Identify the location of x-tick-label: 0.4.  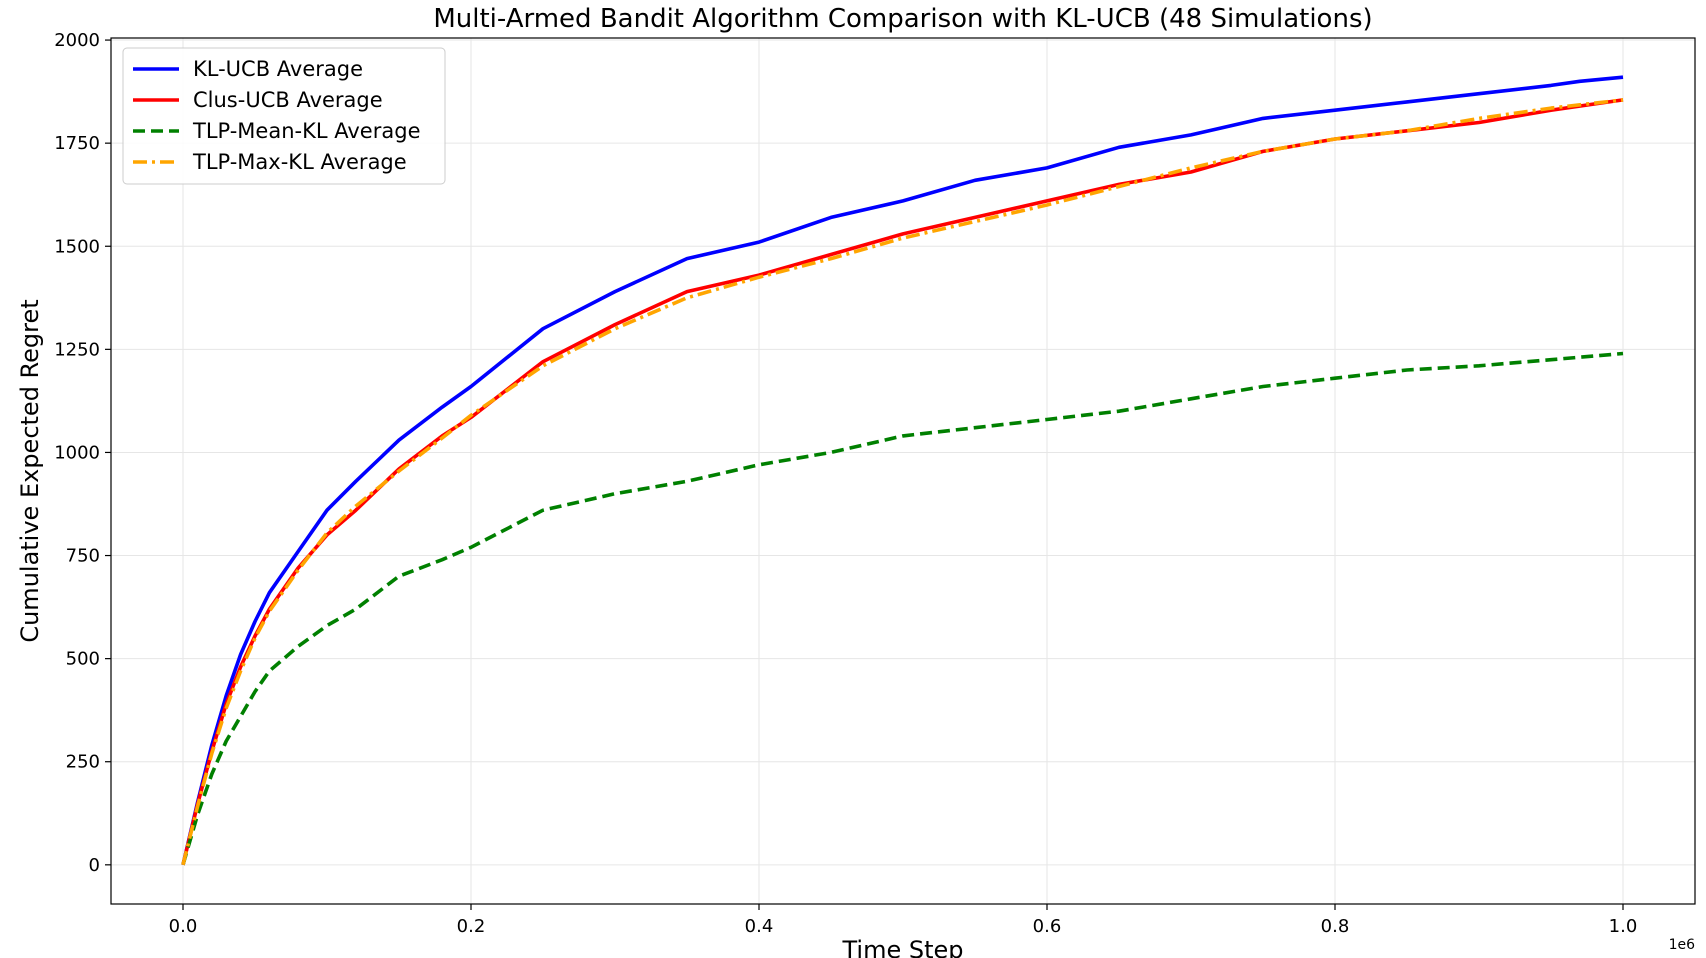
(759, 926).